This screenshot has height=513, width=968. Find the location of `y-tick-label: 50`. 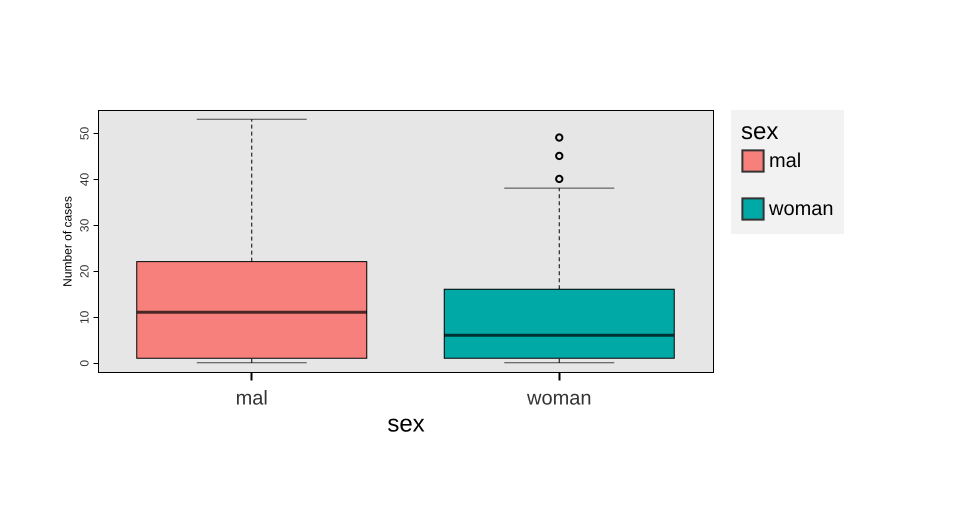

y-tick-label: 50 is located at coordinates (85, 133).